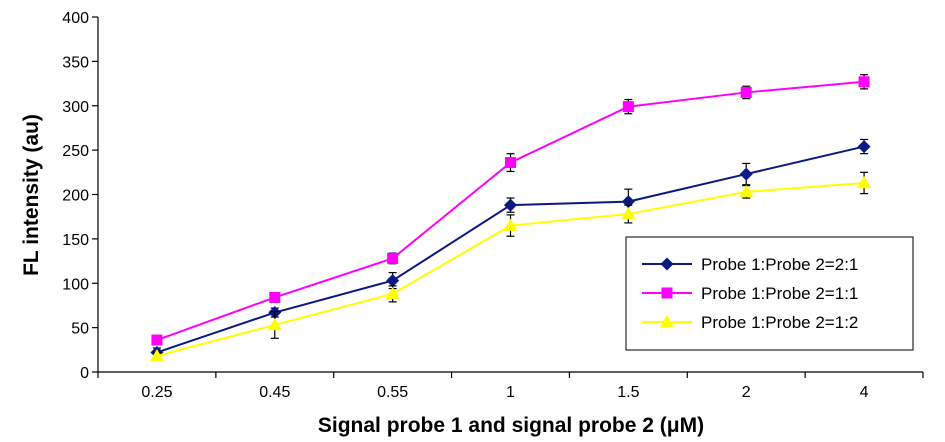 The height and width of the screenshot is (442, 945). Describe the element at coordinates (75, 18) in the screenshot. I see `y-tick-label: 400` at that location.